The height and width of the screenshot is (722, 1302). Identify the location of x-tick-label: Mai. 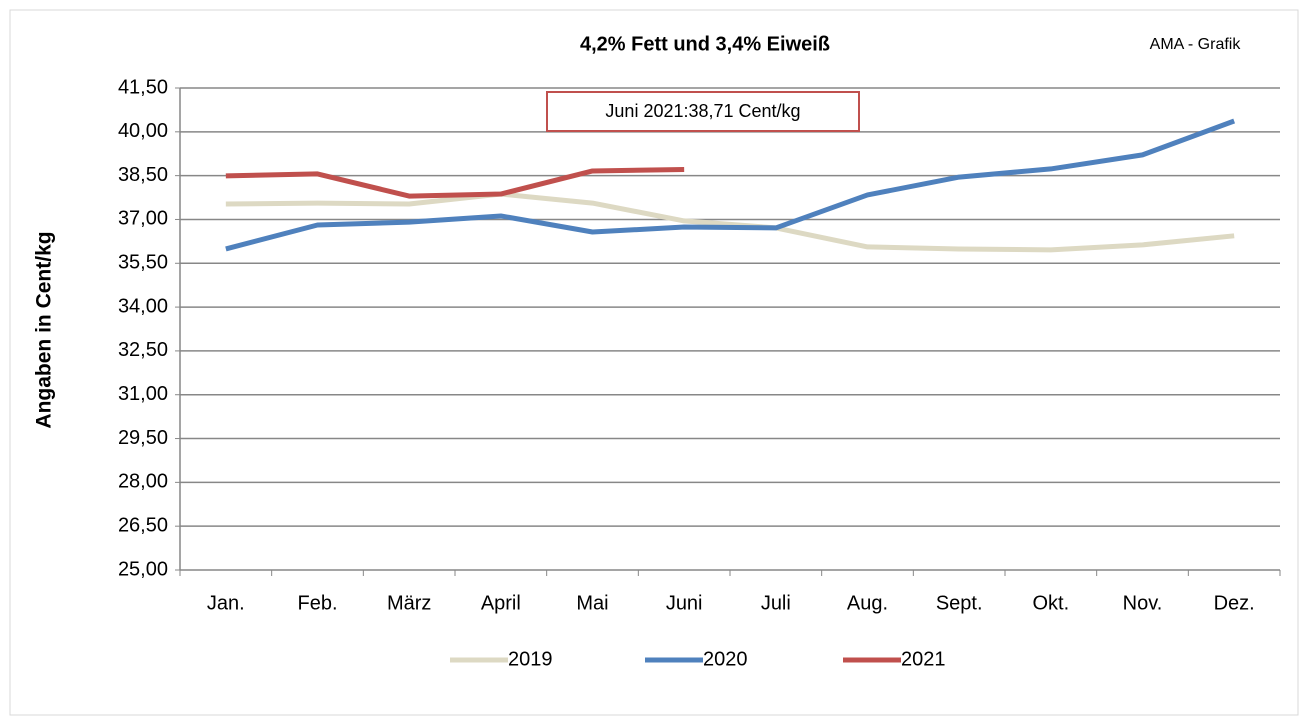
(592, 603).